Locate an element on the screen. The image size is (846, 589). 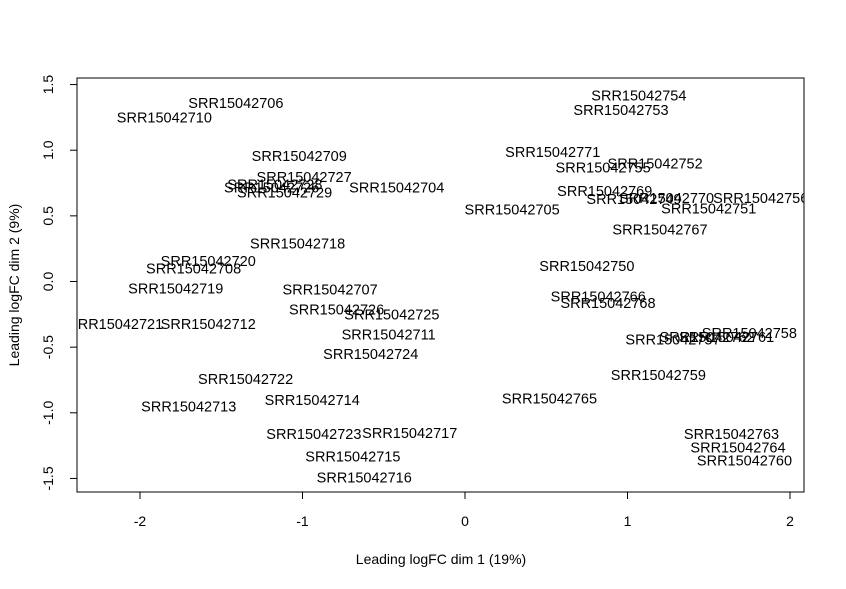
point-label: SRR15042723 is located at coordinates (313, 435).